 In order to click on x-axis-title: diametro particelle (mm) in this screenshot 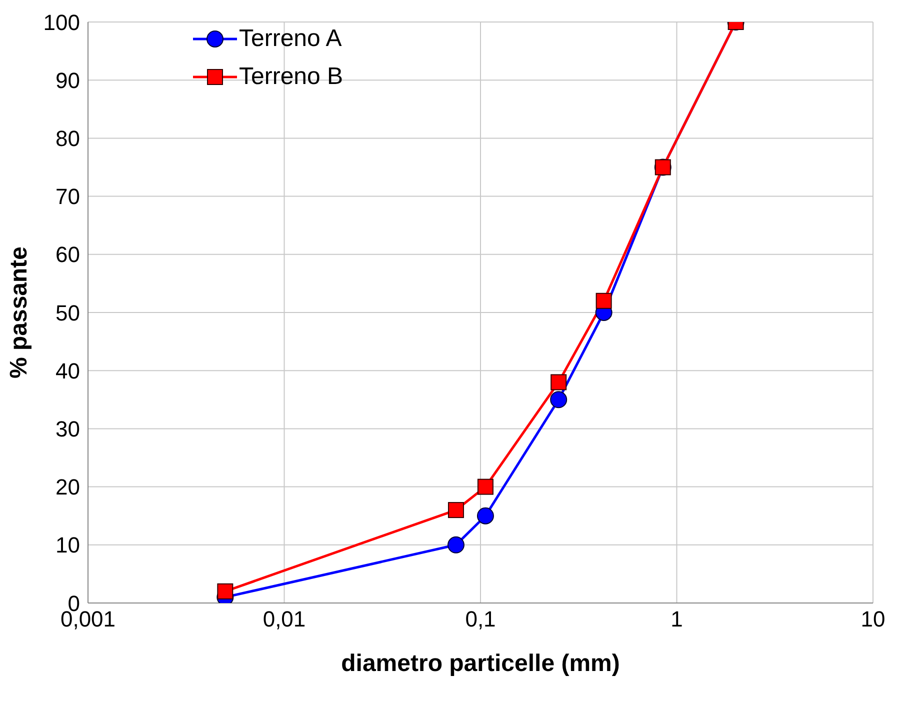, I will do `click(480, 663)`.